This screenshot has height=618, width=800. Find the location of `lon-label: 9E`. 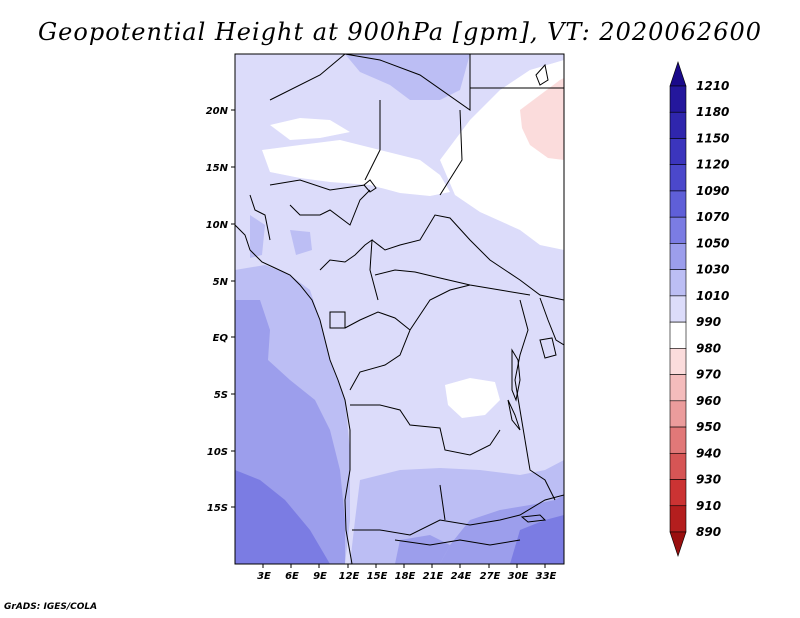

lon-label: 9E is located at coordinates (320, 576).